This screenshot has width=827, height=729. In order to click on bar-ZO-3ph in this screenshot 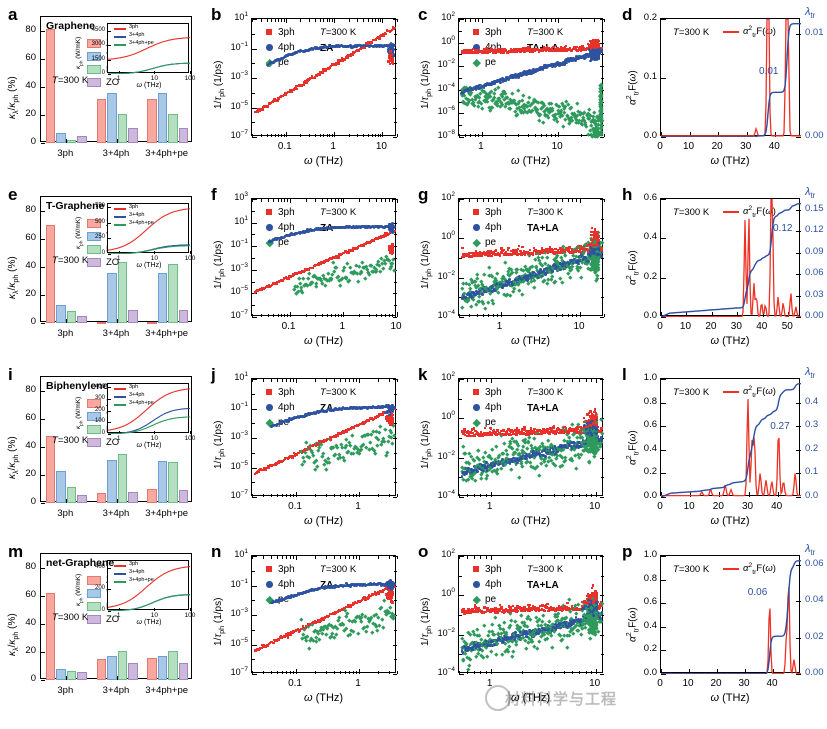, I will do `click(82, 139)`.